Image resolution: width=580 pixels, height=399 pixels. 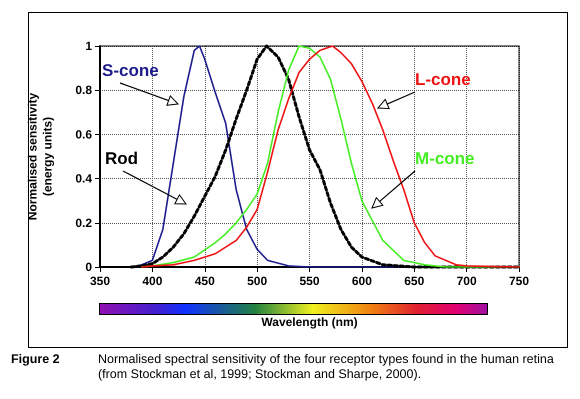 What do you see at coordinates (443, 80) in the screenshot?
I see `text: L-cone` at bounding box center [443, 80].